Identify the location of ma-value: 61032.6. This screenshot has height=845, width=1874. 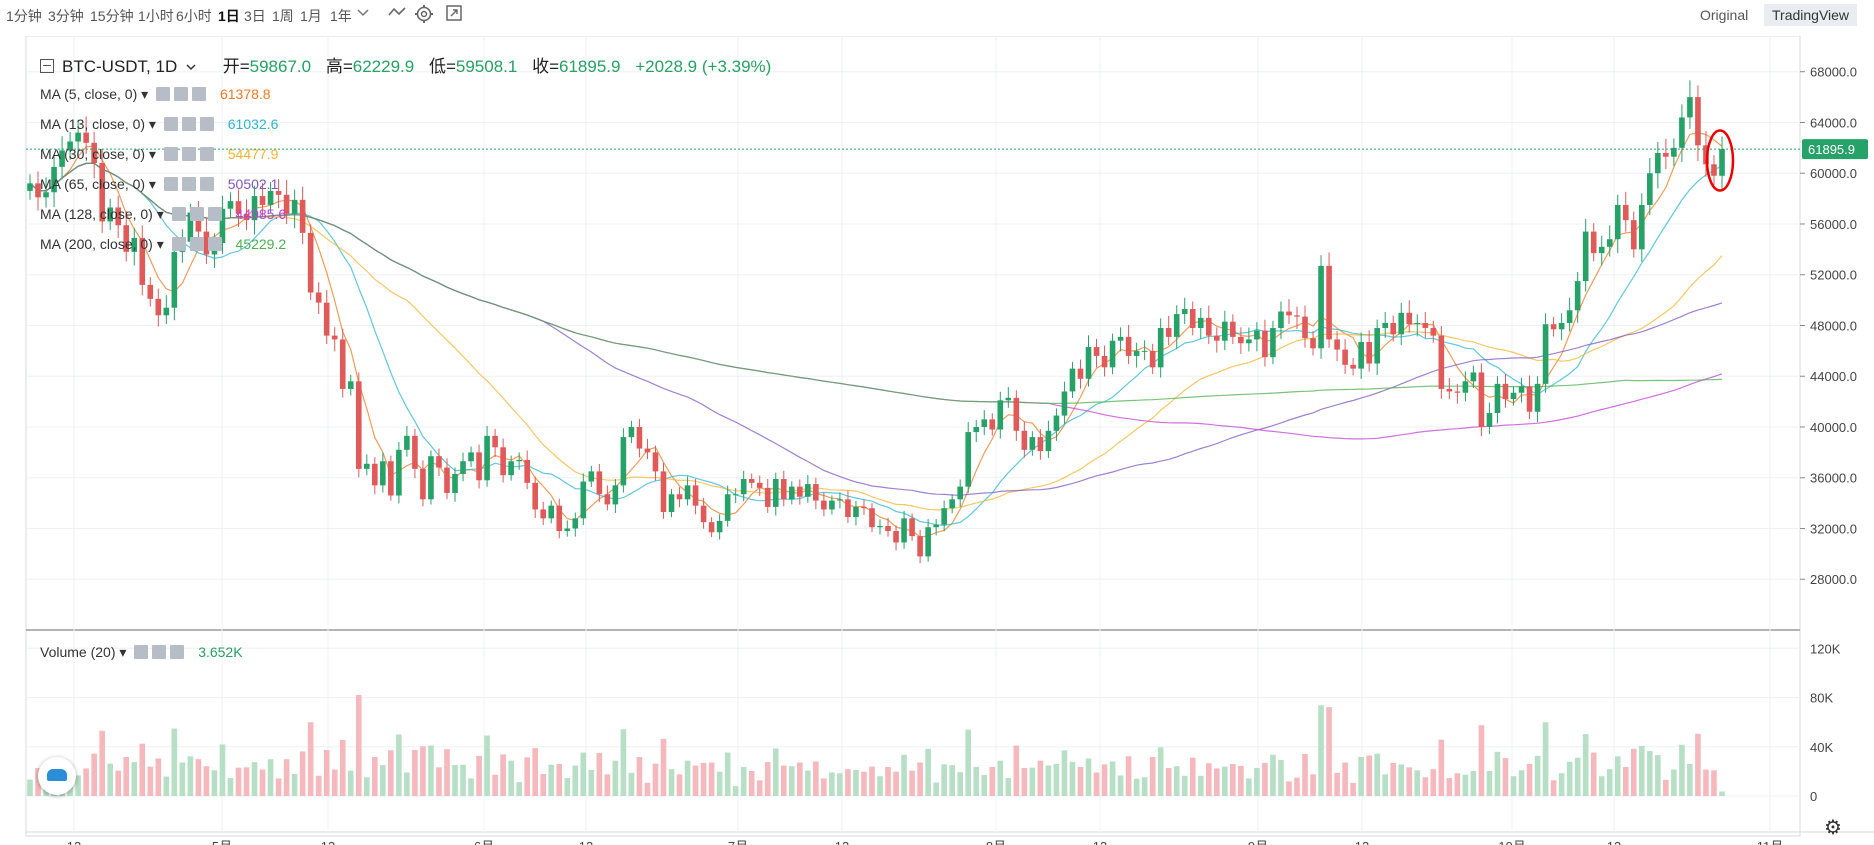
(253, 124).